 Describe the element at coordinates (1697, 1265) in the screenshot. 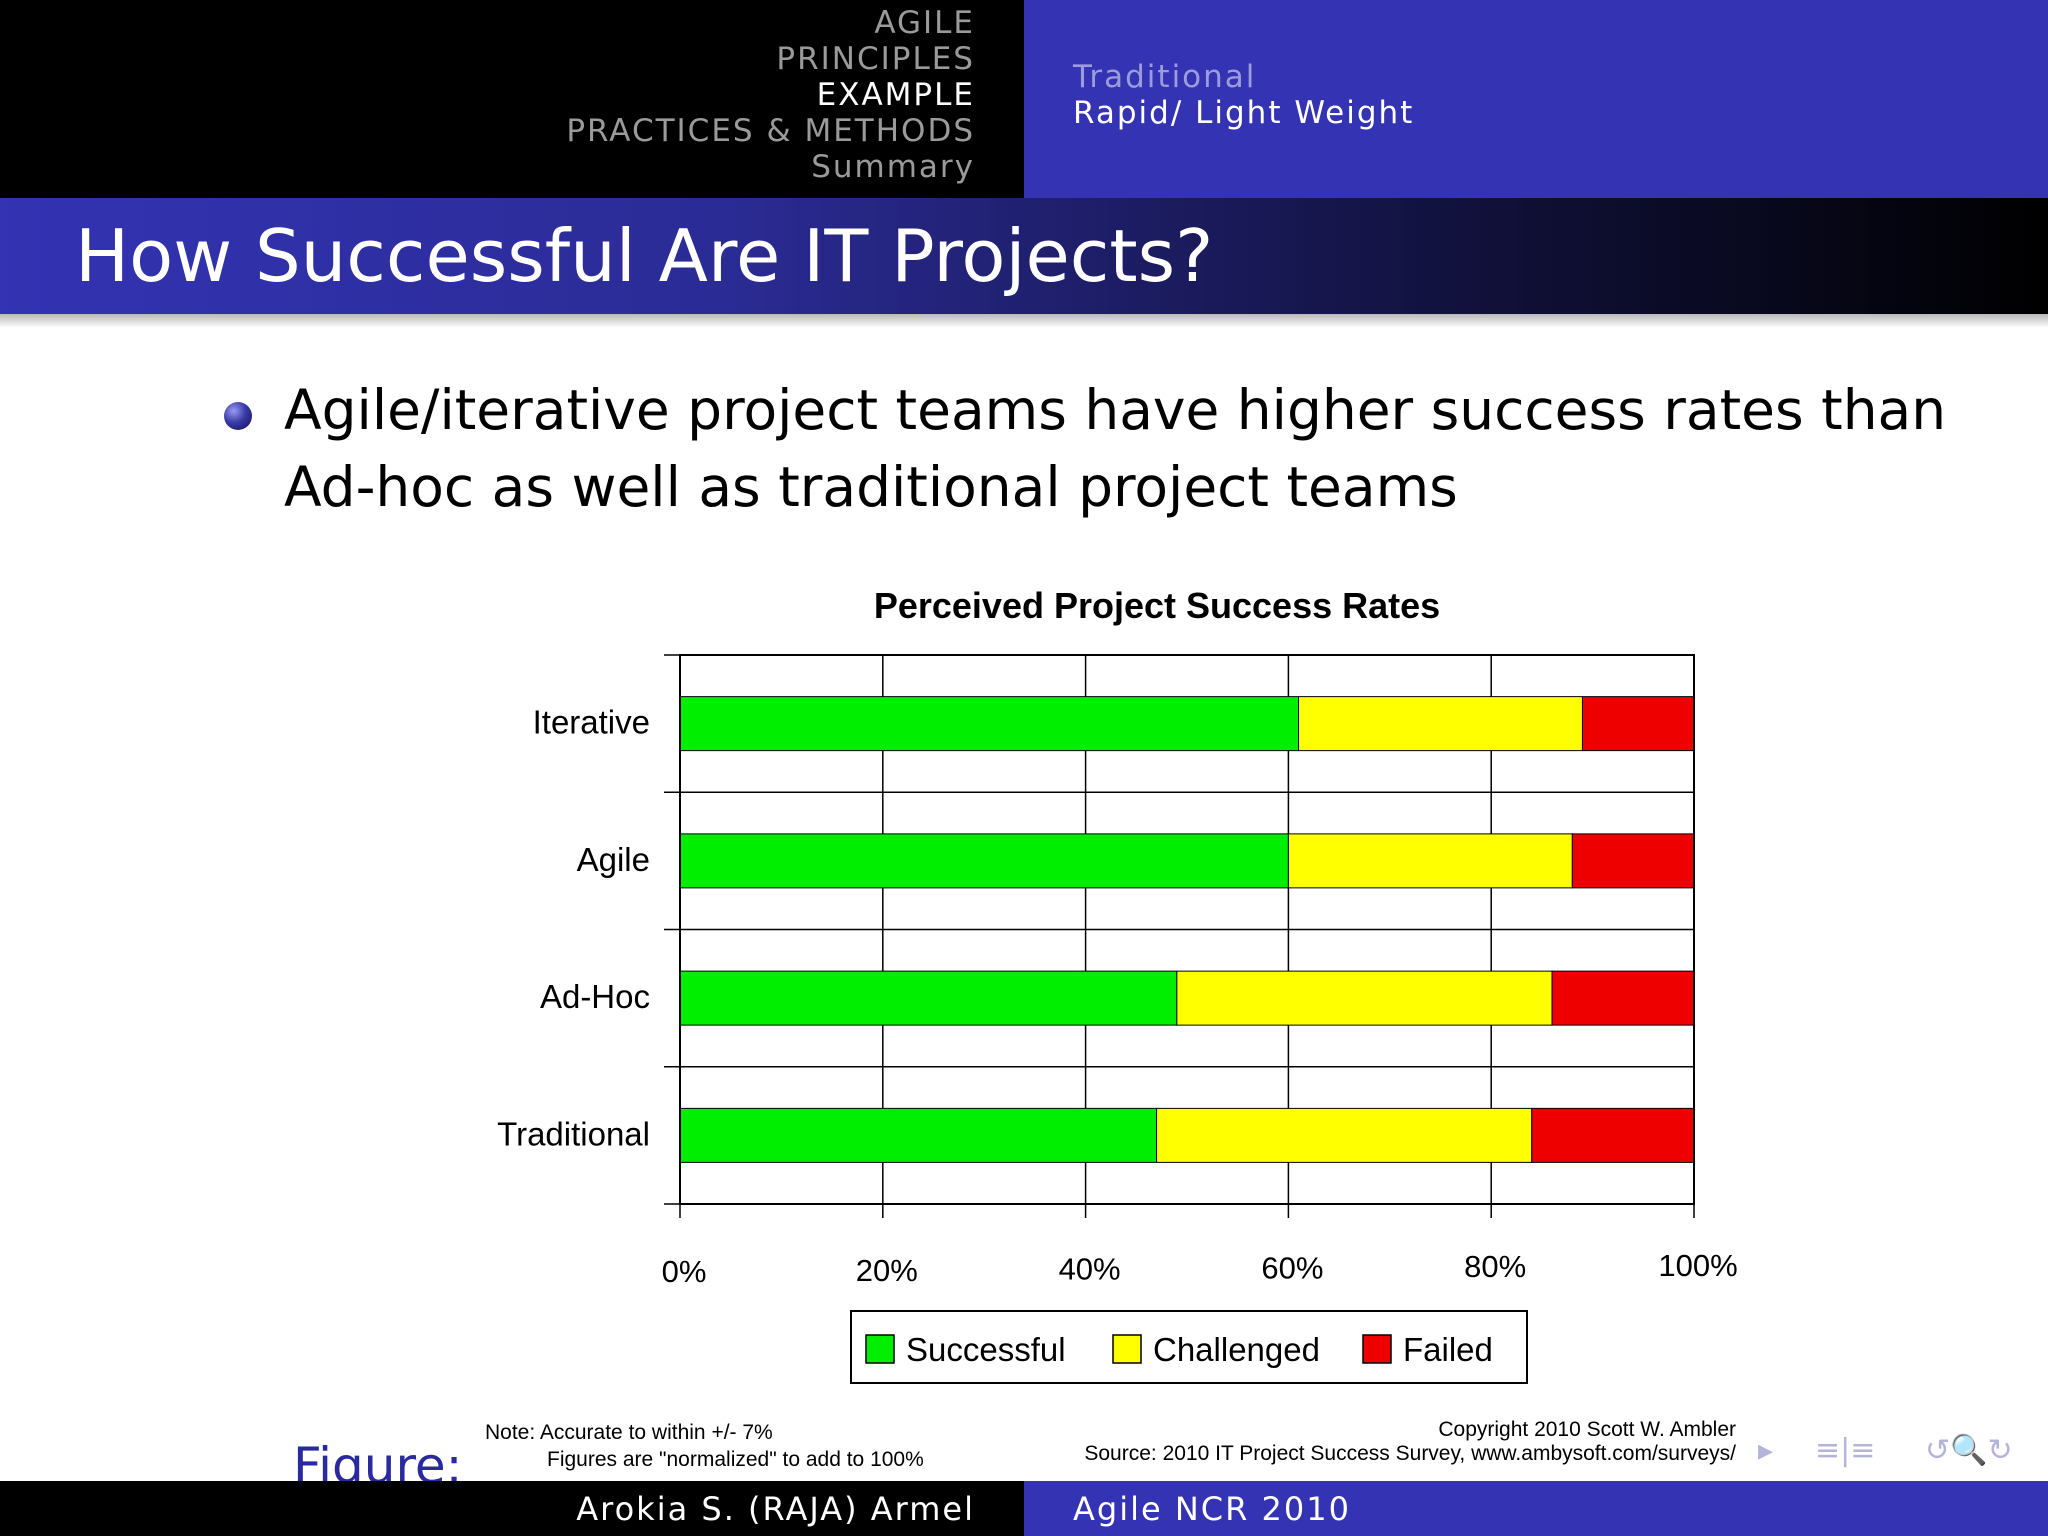

I see `x-tick-label: 100%` at that location.